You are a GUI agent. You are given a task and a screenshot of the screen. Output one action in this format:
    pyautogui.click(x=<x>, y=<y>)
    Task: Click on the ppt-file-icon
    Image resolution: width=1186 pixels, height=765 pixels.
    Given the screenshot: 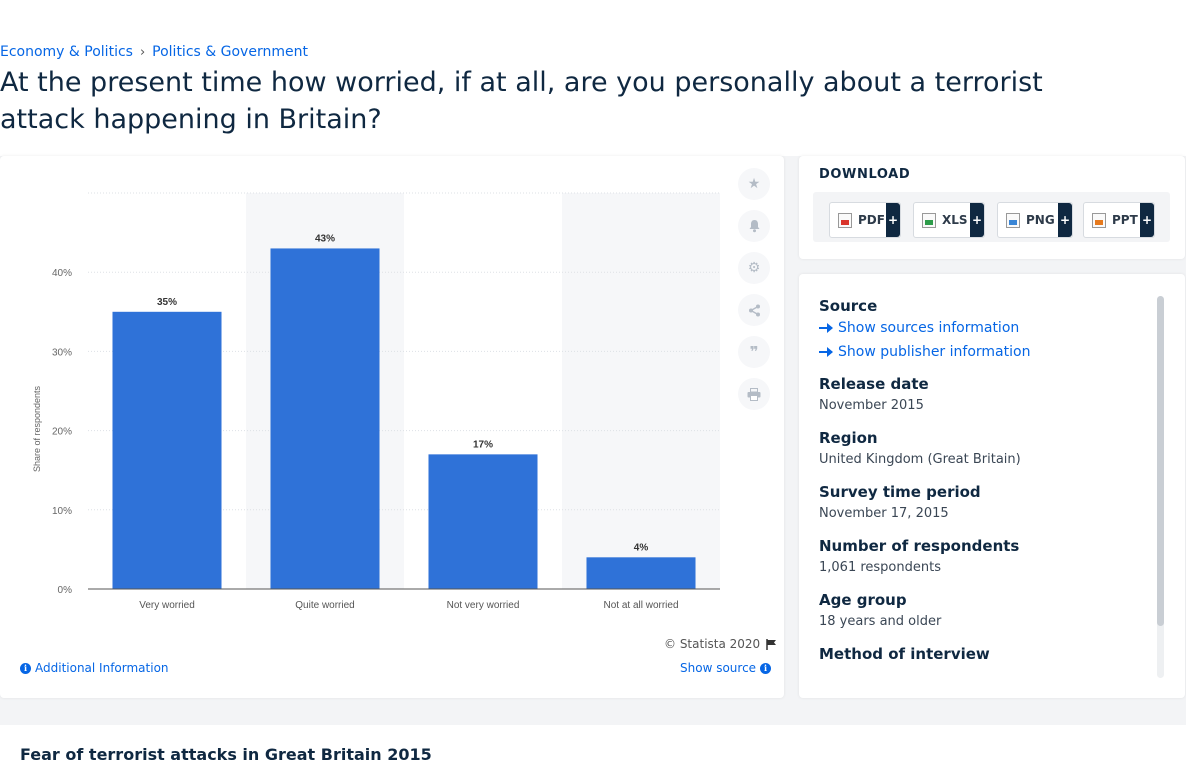 What is the action you would take?
    pyautogui.click(x=1099, y=220)
    